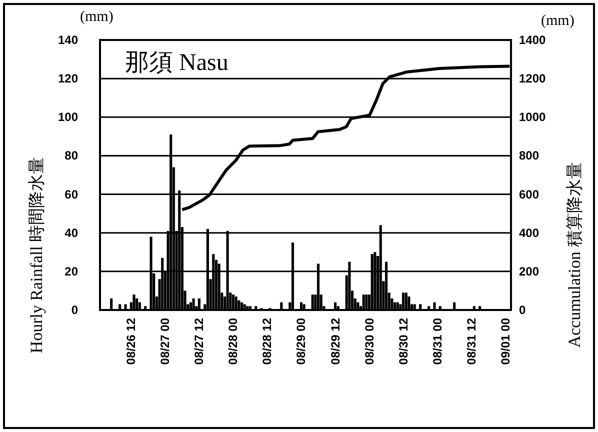 This screenshot has width=598, height=432. Describe the element at coordinates (403, 341) in the screenshot. I see `x-tick-label: 08/30 12` at that location.